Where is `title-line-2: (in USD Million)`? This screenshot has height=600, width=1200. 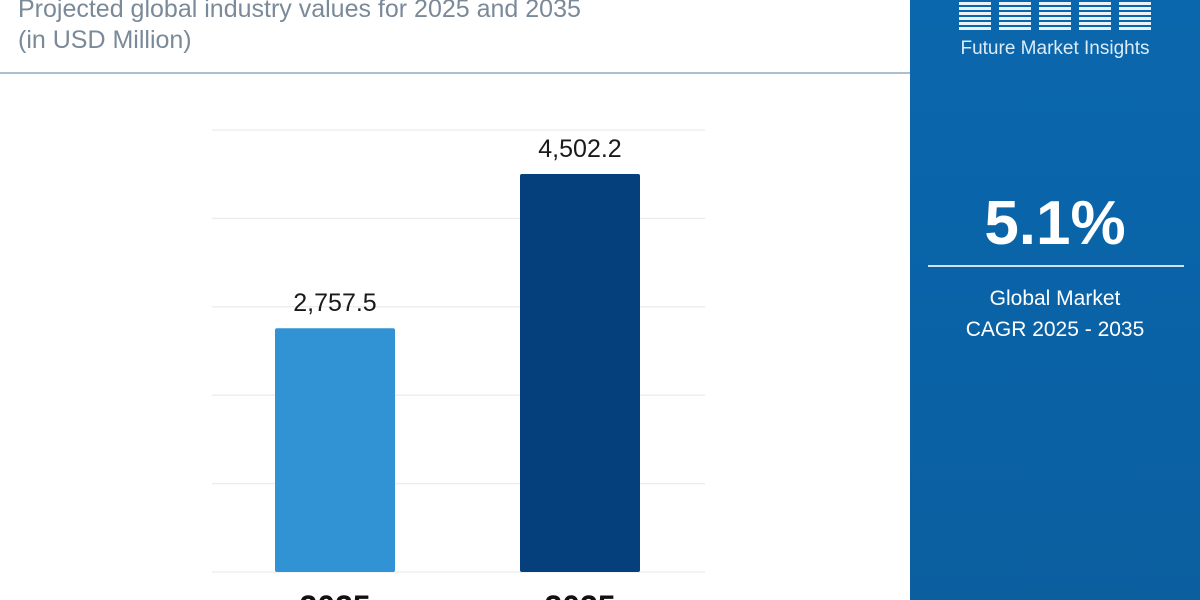
title-line-2: (in USD Million) is located at coordinates (105, 40).